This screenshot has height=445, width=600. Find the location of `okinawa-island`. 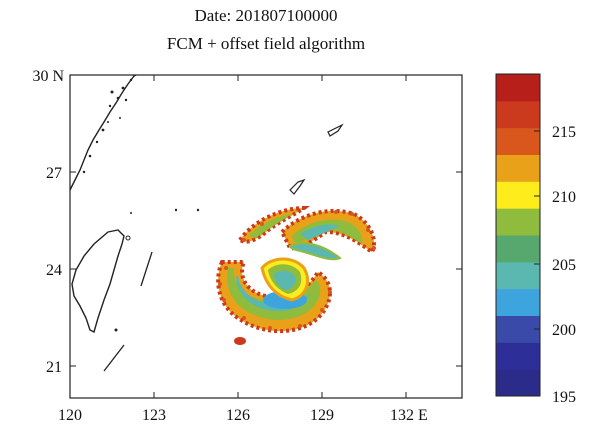

okinawa-island is located at coordinates (297, 186).